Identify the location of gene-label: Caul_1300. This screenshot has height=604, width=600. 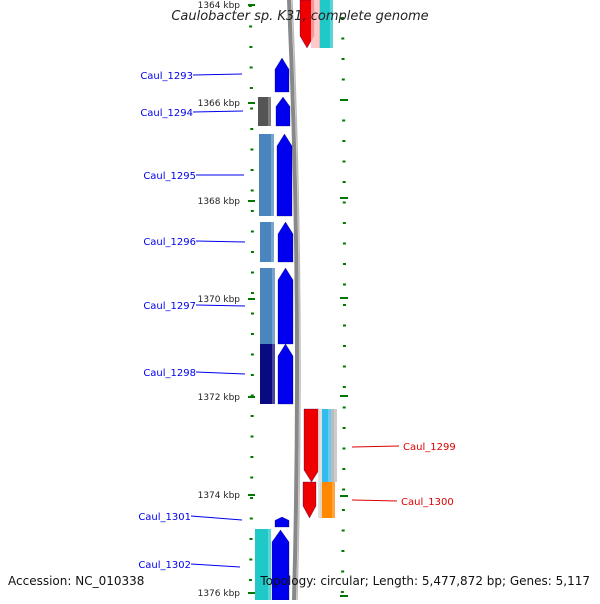
(427, 502).